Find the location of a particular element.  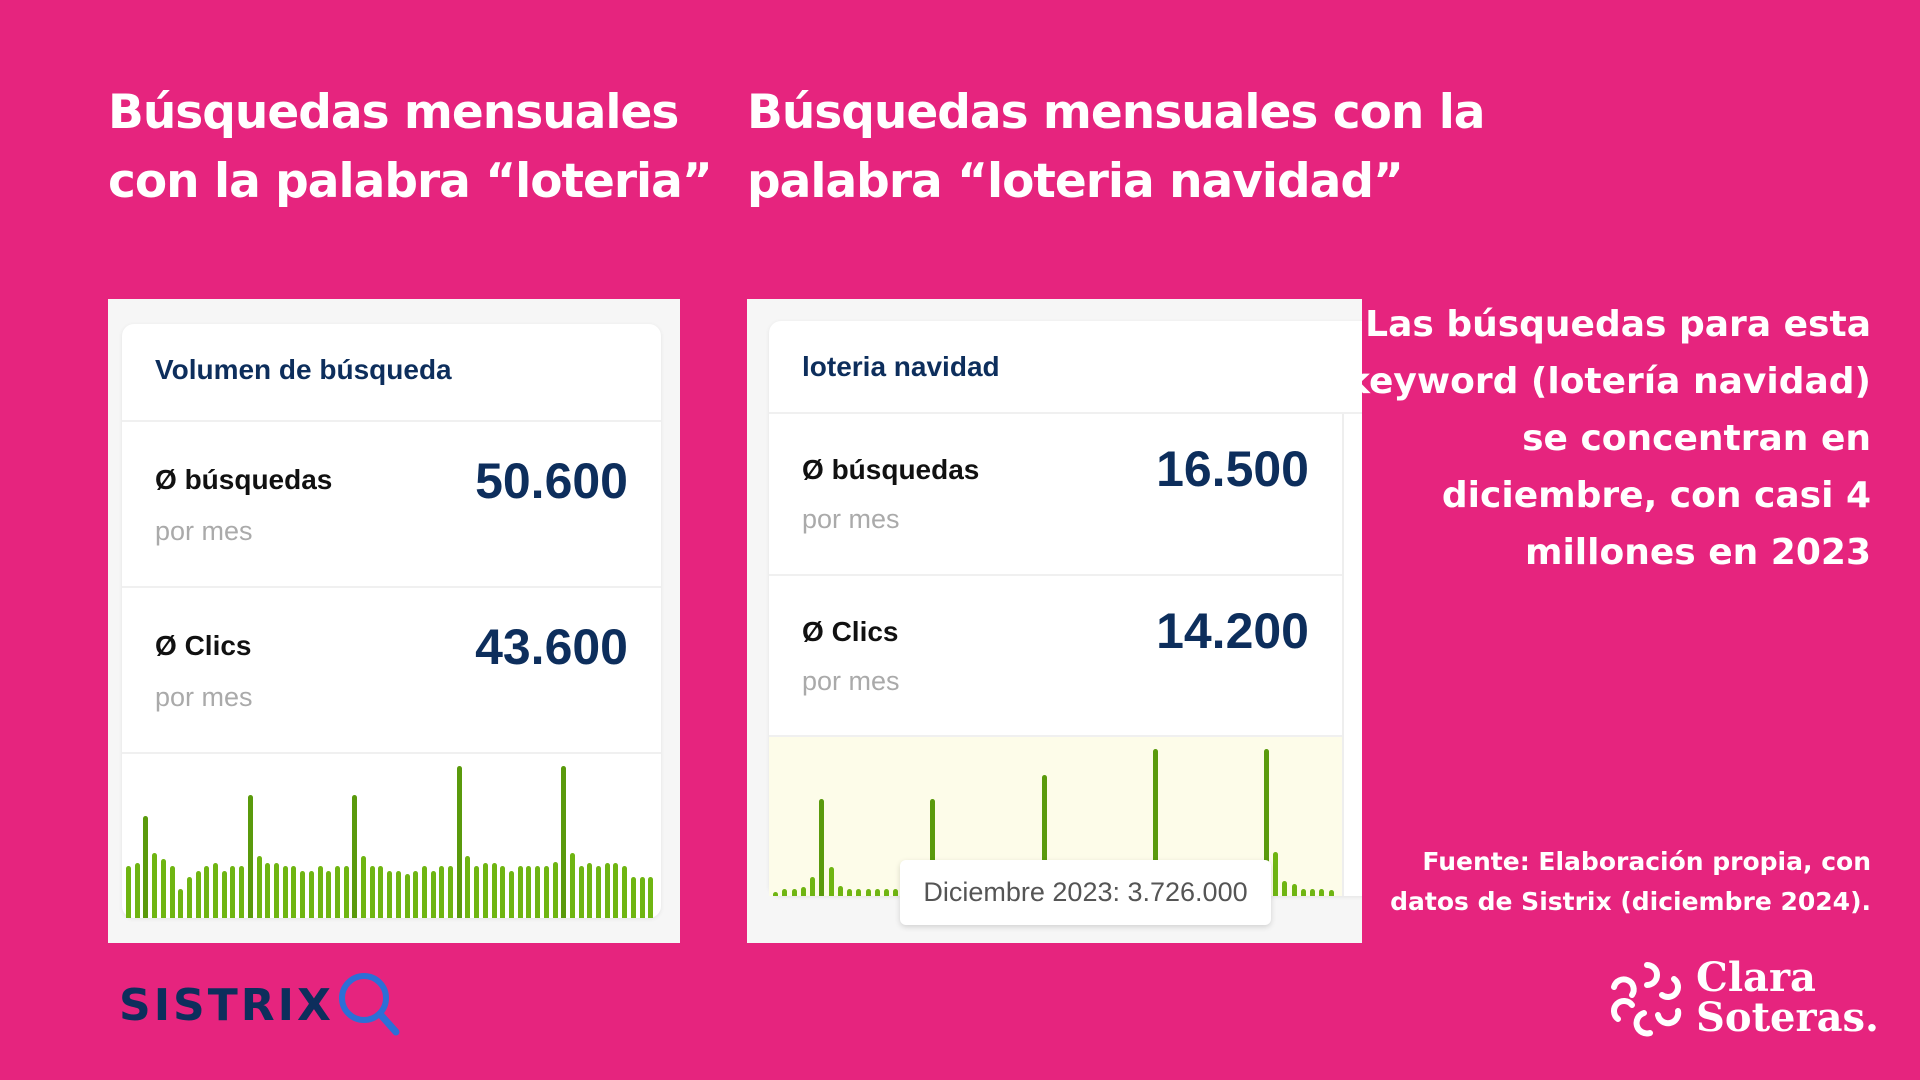

row-value: 16.500 is located at coordinates (1232, 469).